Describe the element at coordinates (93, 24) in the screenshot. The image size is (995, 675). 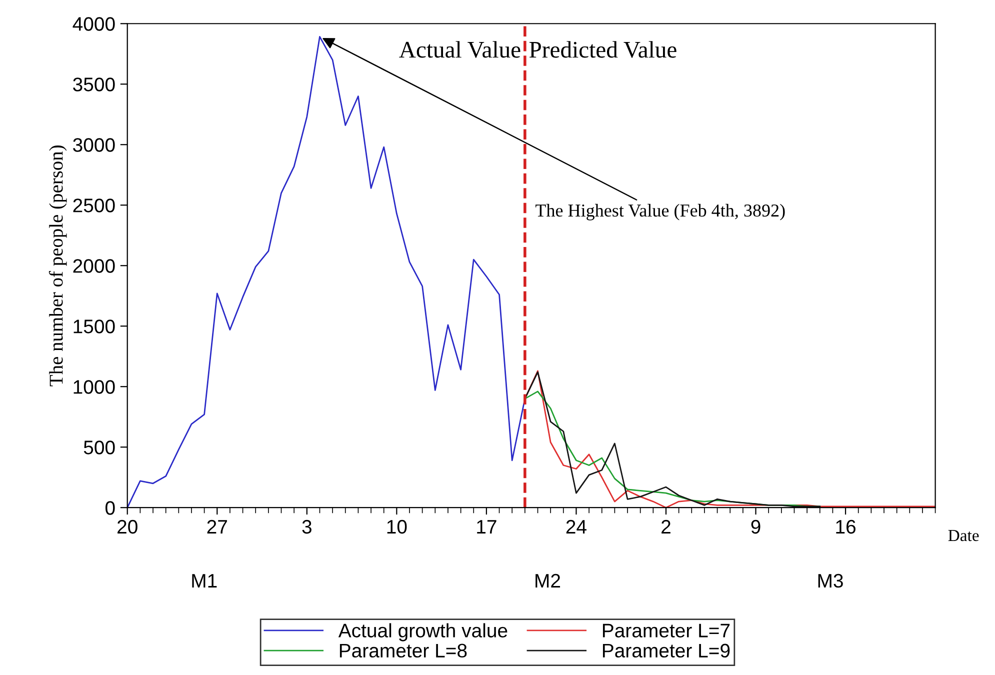
I see `y-tick-label: 4000` at that location.